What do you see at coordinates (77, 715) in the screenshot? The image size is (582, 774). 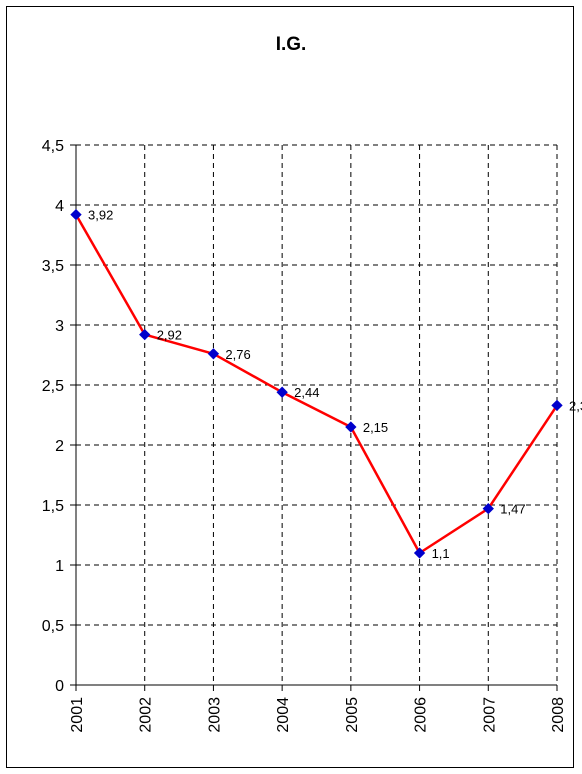 I see `x-tick-label: 2001` at bounding box center [77, 715].